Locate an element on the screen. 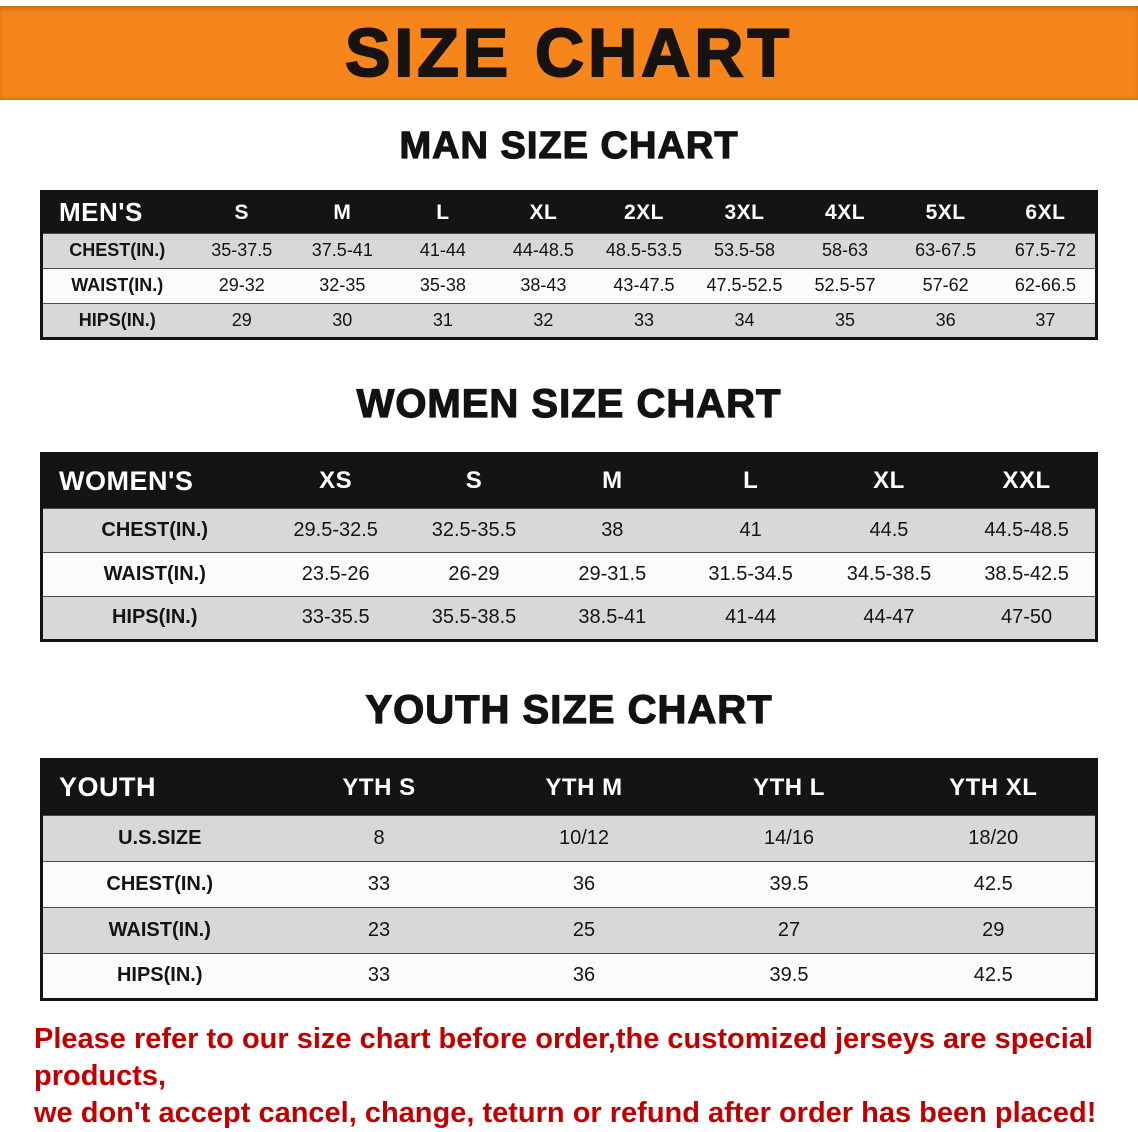  women-size-chart-heading: WOMEN SIZE CHART is located at coordinates (569, 403).